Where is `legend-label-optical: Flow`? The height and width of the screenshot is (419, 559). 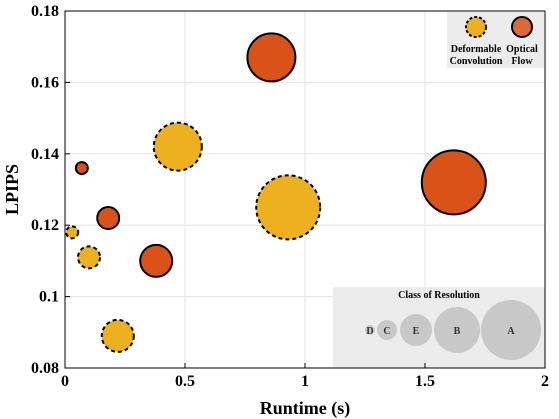
legend-label-optical: Flow is located at coordinates (522, 61).